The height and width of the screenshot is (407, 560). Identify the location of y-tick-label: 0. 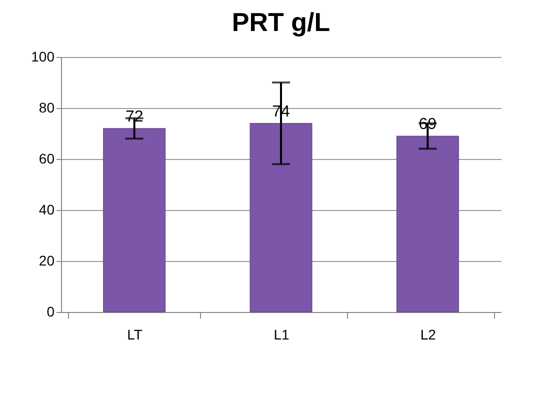
(50, 312).